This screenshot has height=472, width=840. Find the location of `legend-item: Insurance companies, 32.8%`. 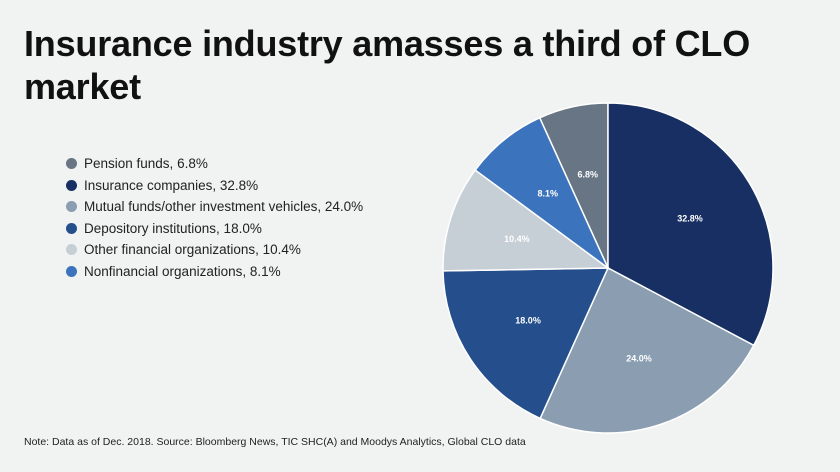

legend-item: Insurance companies, 32.8% is located at coordinates (214, 186).